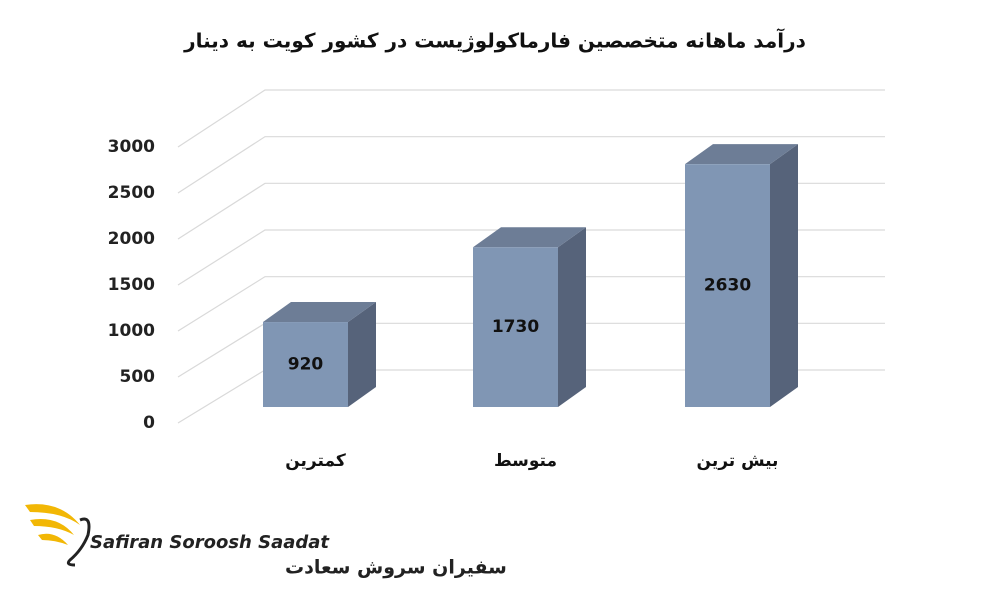  I want to click on logo: Safiran Soroosh Saadat سفیران سروش سعادت, so click(266, 541).